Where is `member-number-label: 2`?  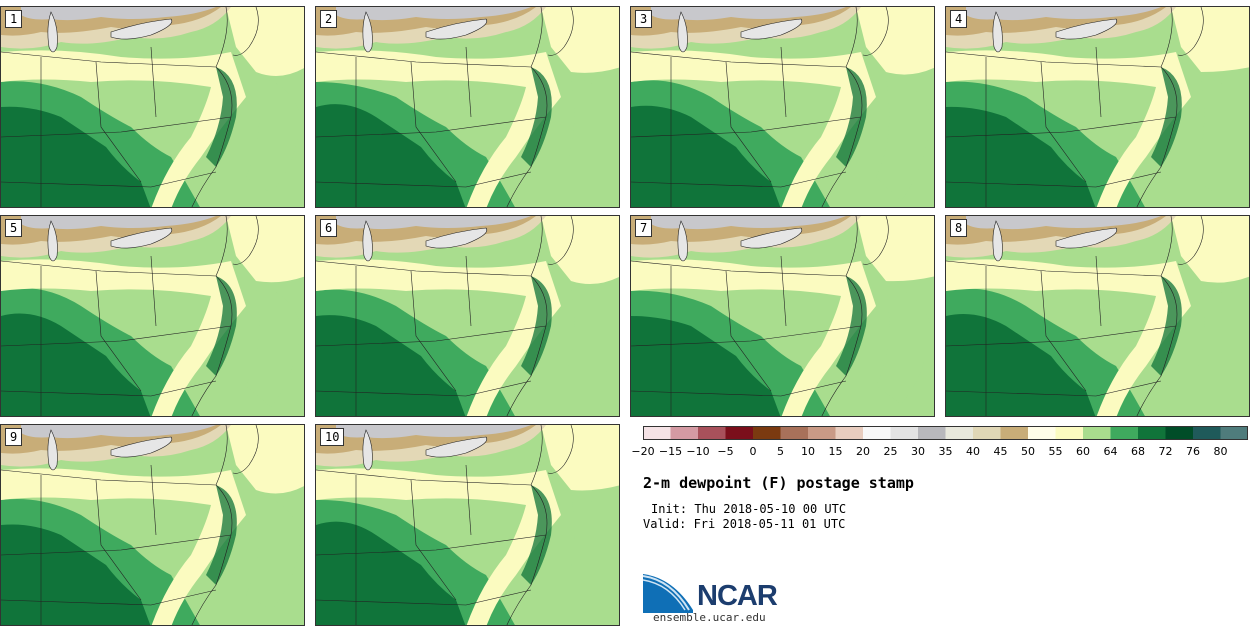 member-number-label: 2 is located at coordinates (329, 19).